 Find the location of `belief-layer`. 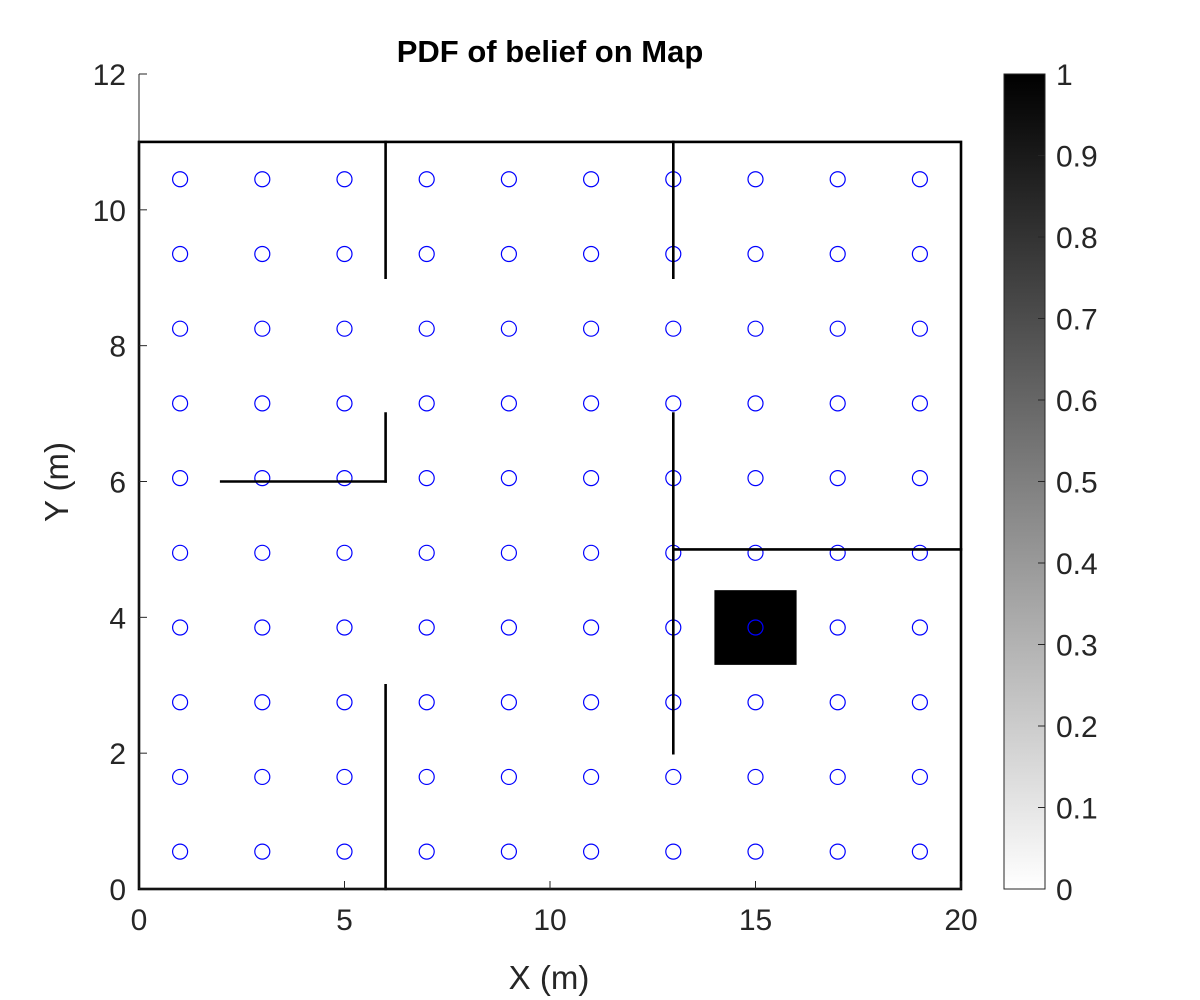

belief-layer is located at coordinates (755, 627).